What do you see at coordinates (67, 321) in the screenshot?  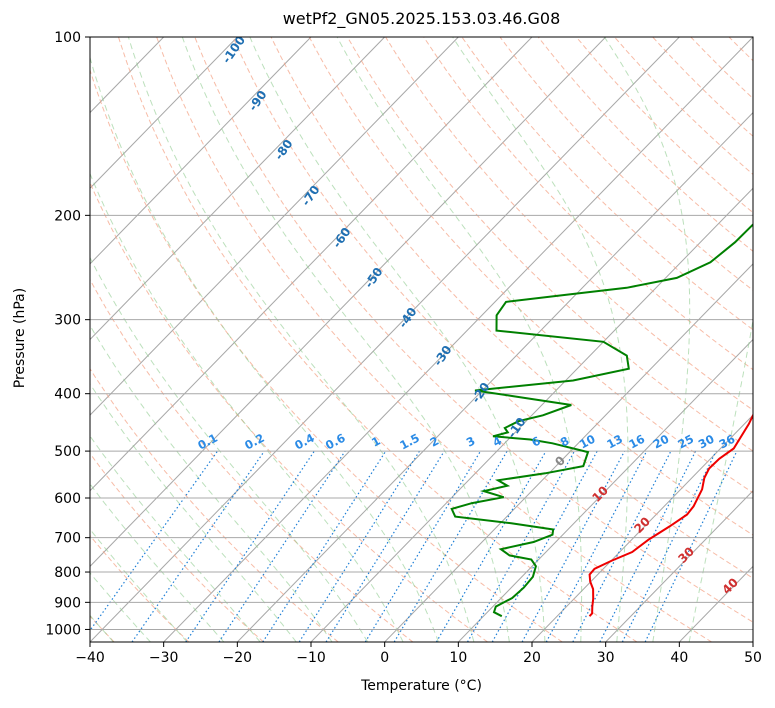 I see `y-tick-label: 300` at bounding box center [67, 321].